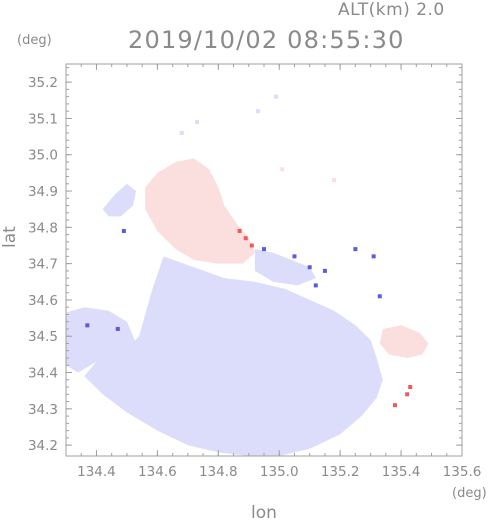  I want to click on y-tick-label: 34.2, so click(43, 446).